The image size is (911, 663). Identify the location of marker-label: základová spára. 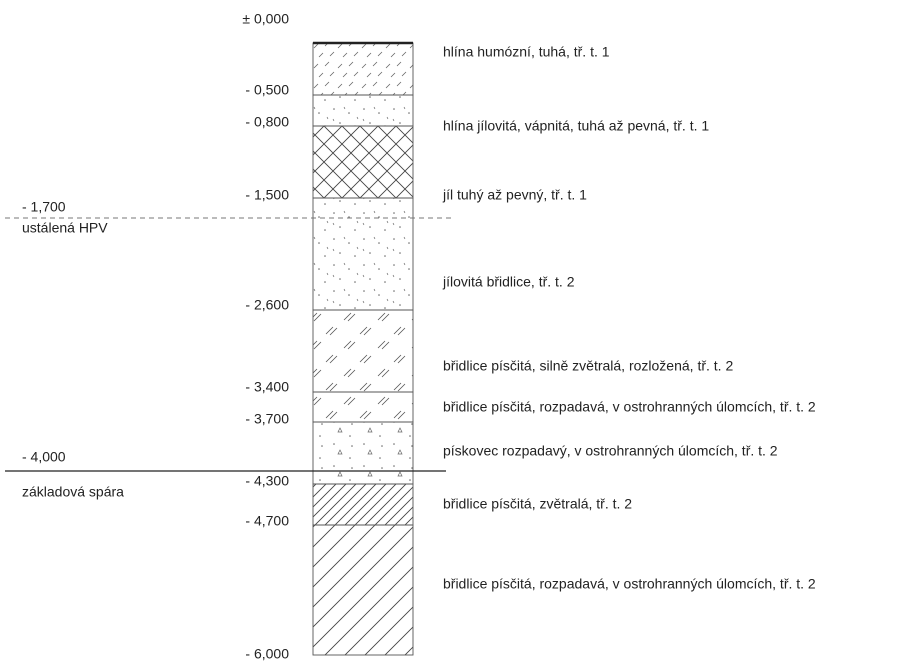
(73, 492).